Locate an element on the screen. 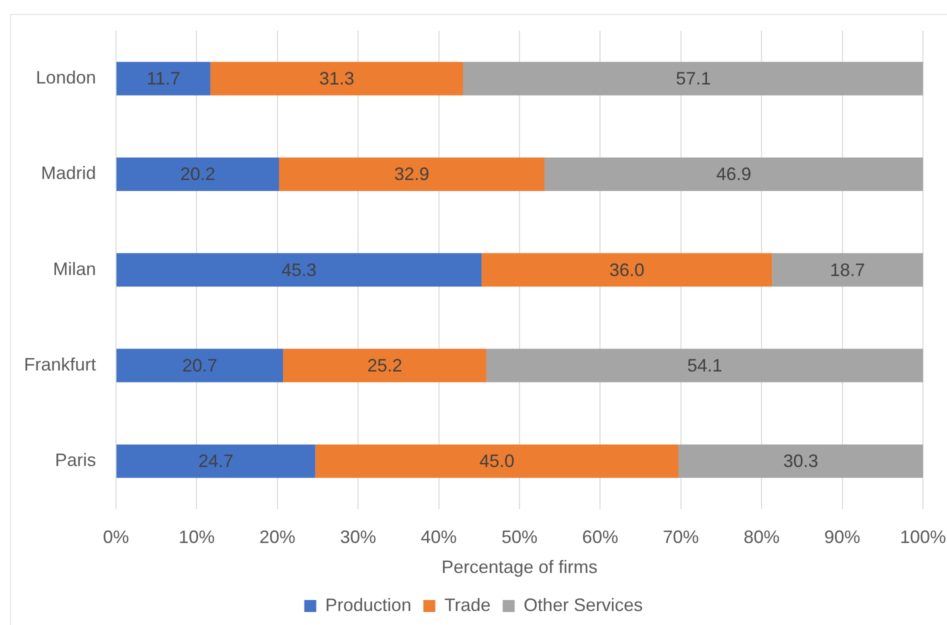  x-tick-label: 90% is located at coordinates (842, 536).